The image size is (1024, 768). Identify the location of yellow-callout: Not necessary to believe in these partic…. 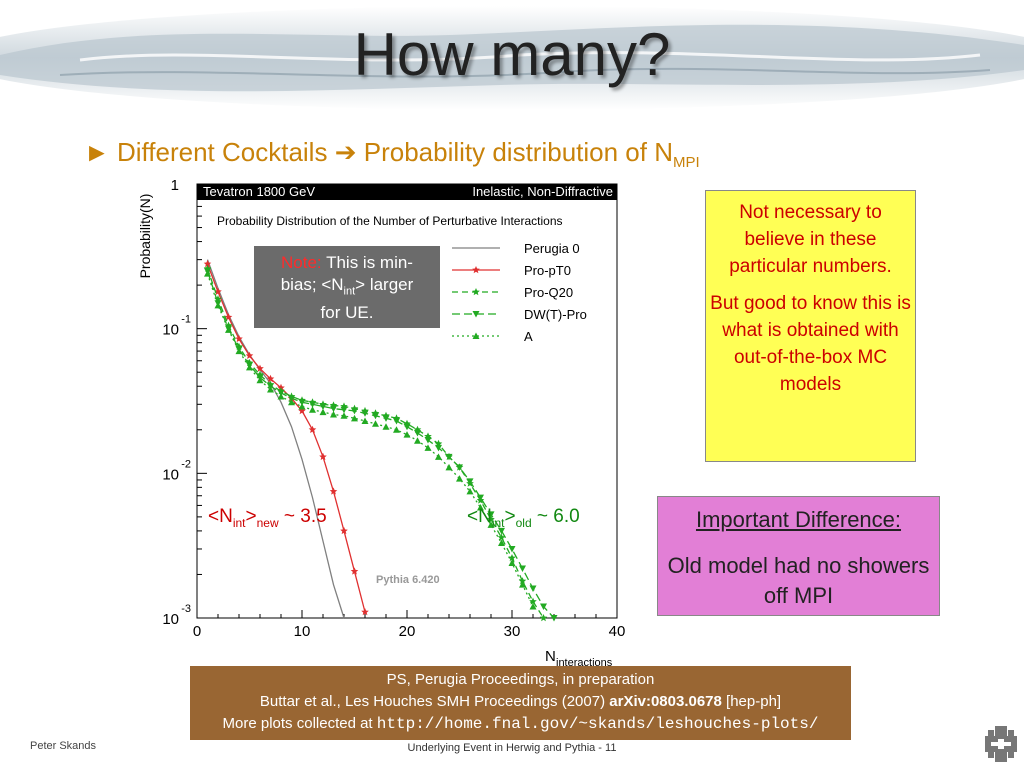
(810, 326).